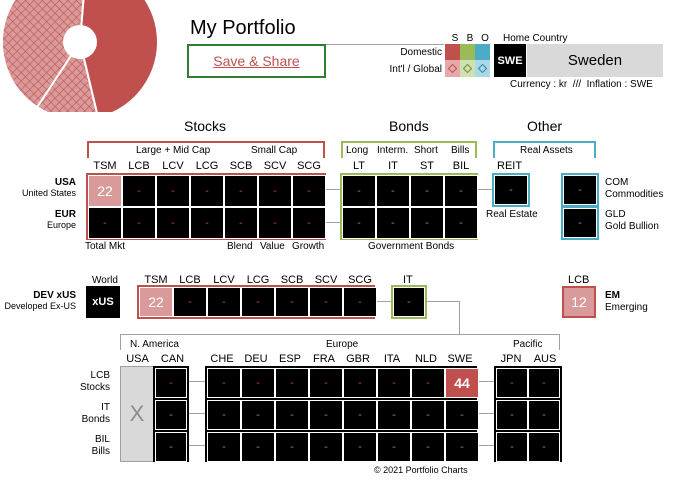  What do you see at coordinates (462, 447) in the screenshot?
I see `cell-swe-bil: -` at bounding box center [462, 447].